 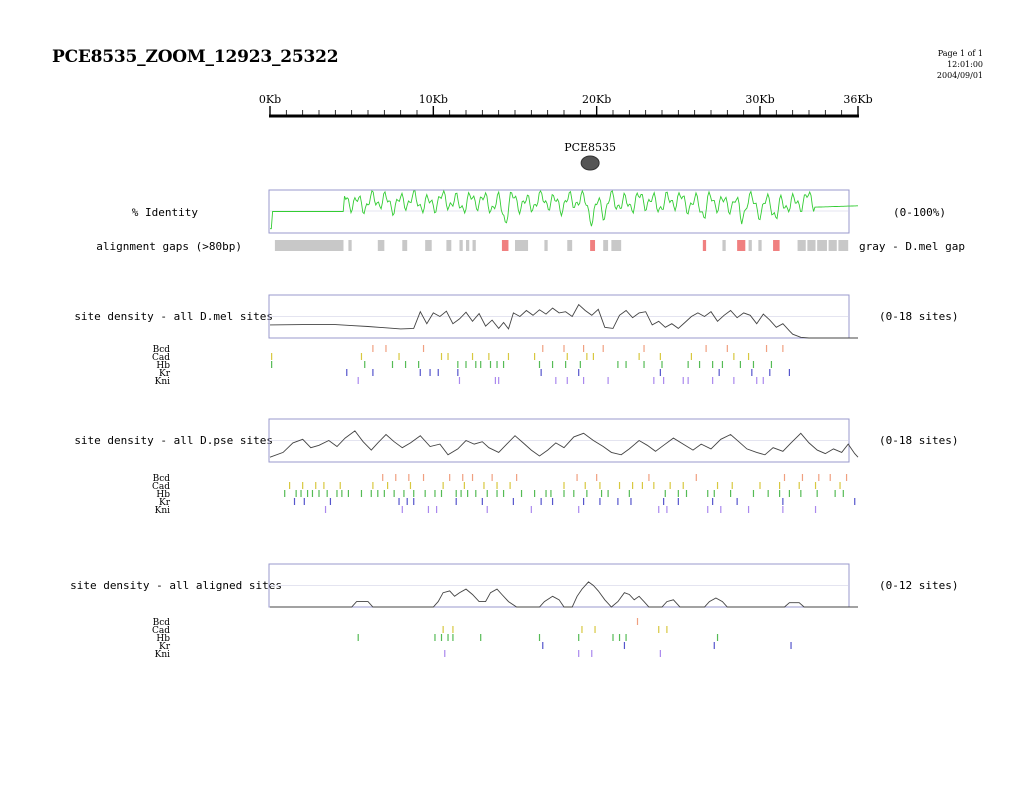 I want to click on page-title: PCE8535_ZOOM_12923_25322, so click(x=195, y=57).